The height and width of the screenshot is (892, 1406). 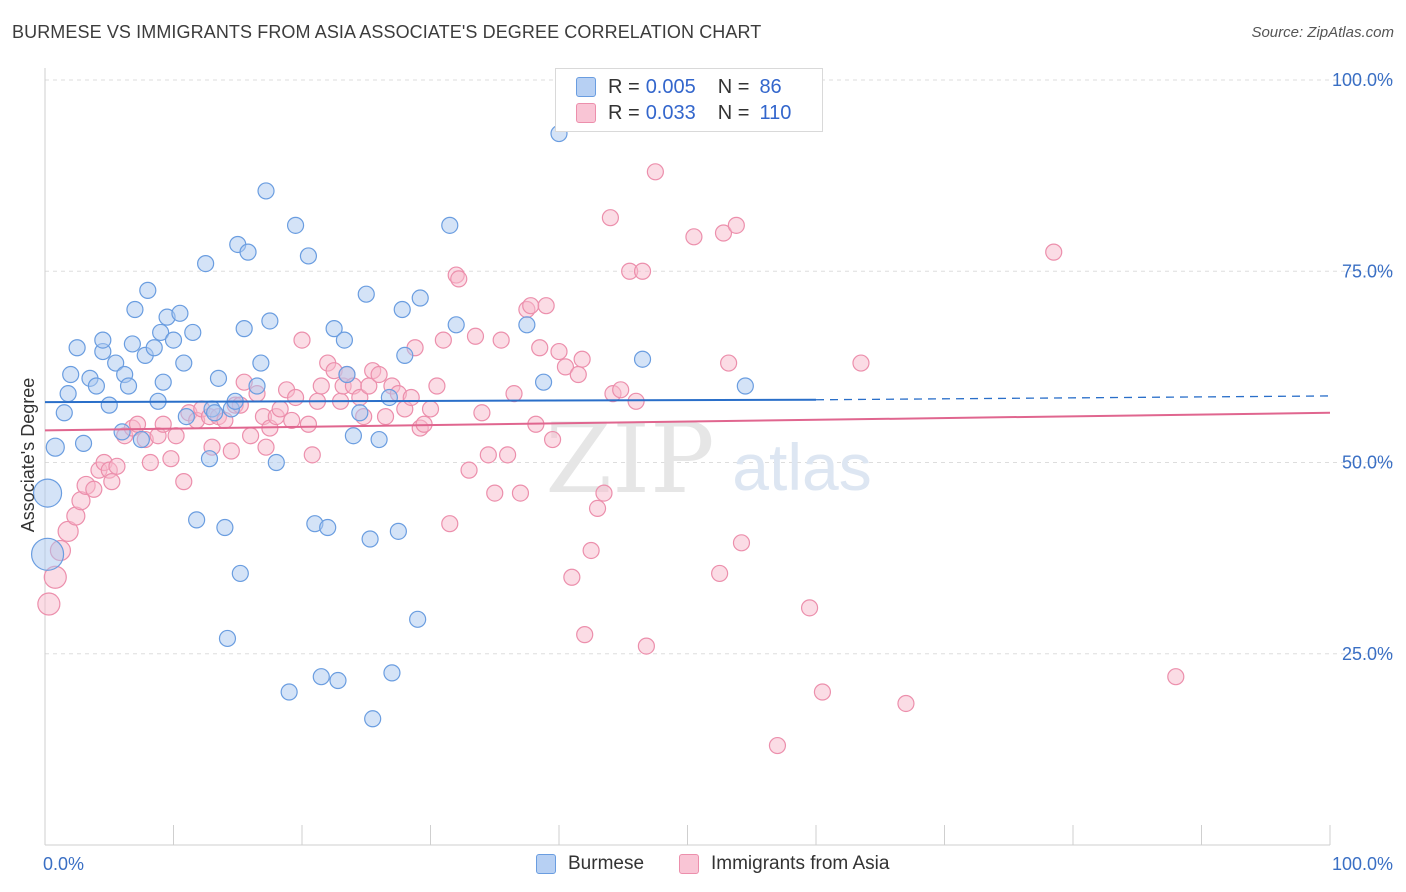 What do you see at coordinates (546, 864) in the screenshot?
I see `bottom-legend-swatch-burmese` at bounding box center [546, 864].